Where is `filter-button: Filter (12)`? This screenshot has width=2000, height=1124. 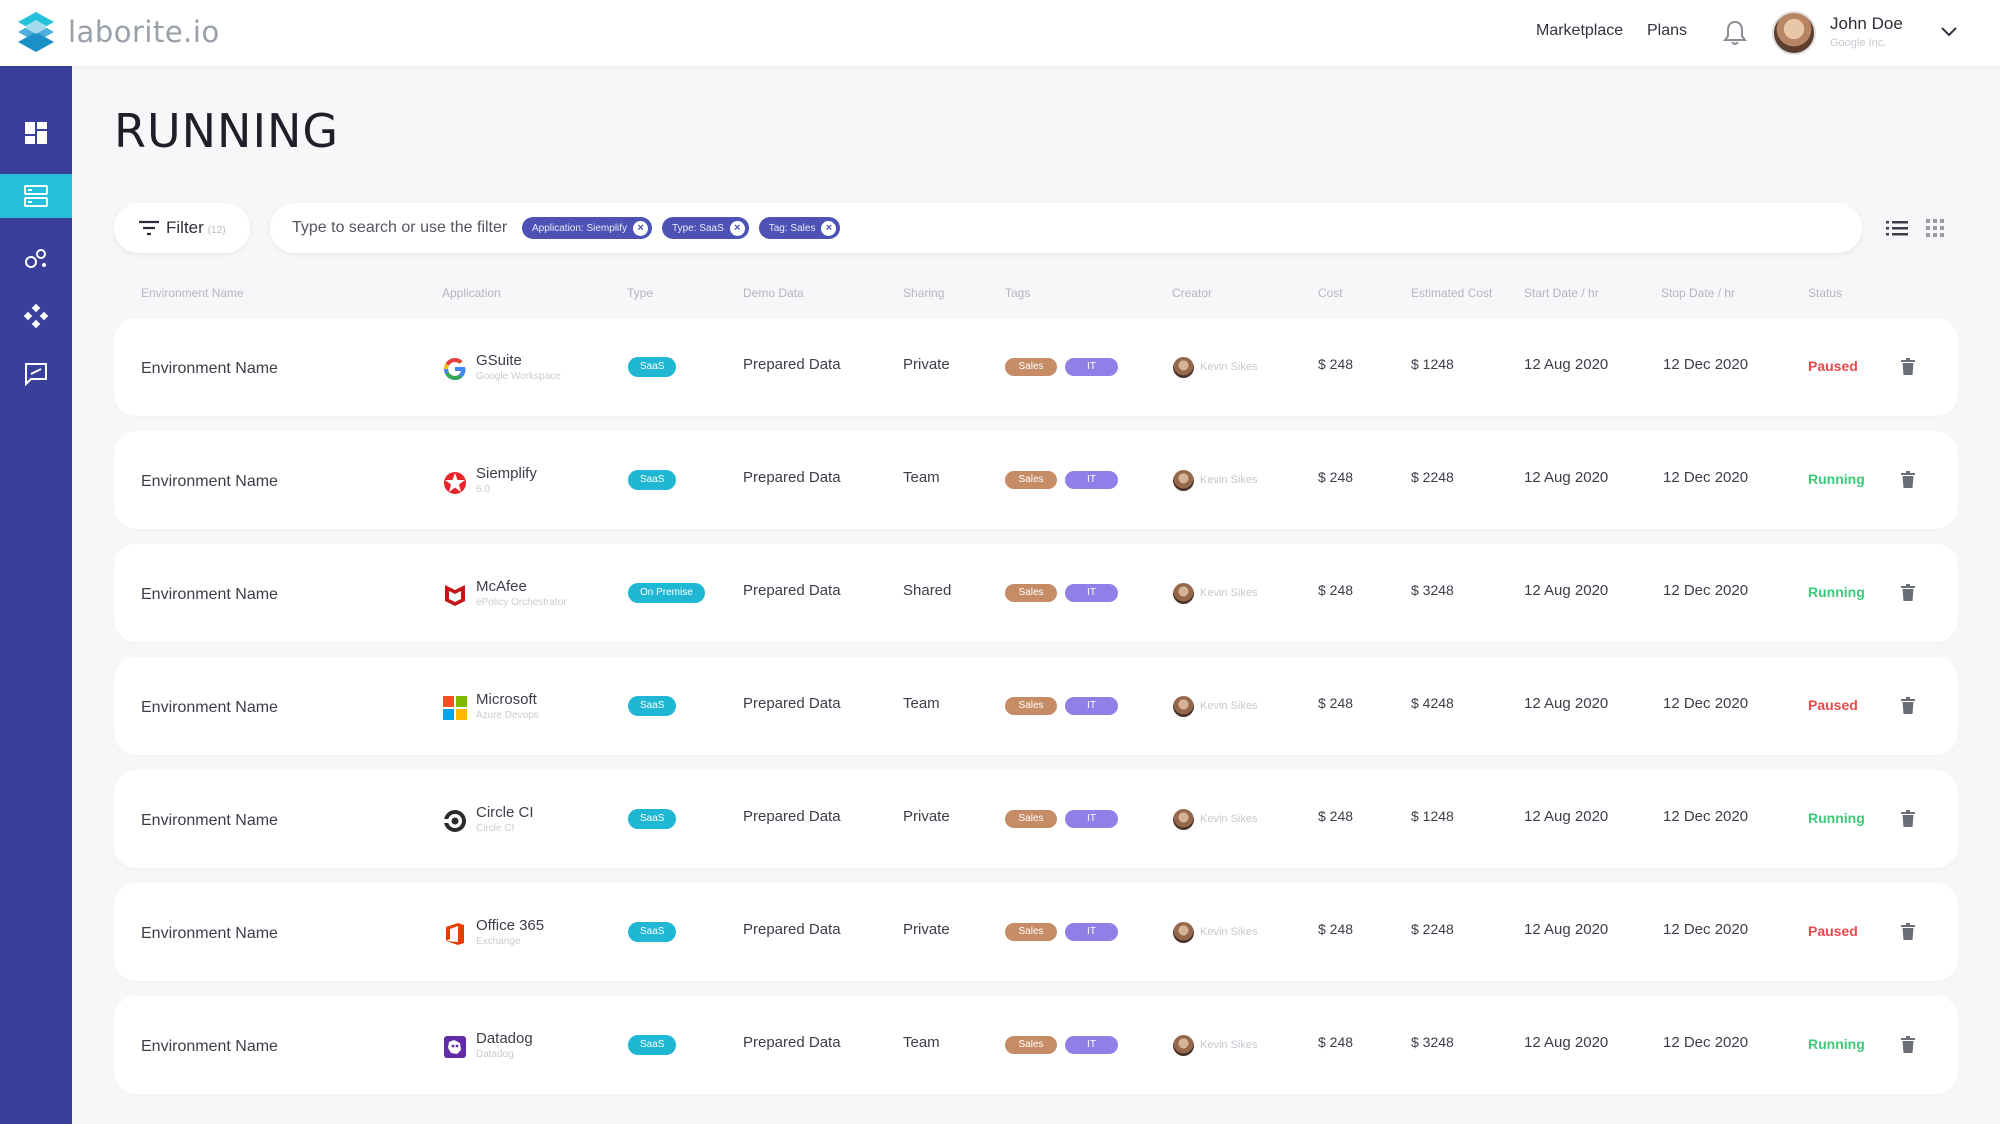 filter-button: Filter (12) is located at coordinates (182, 228).